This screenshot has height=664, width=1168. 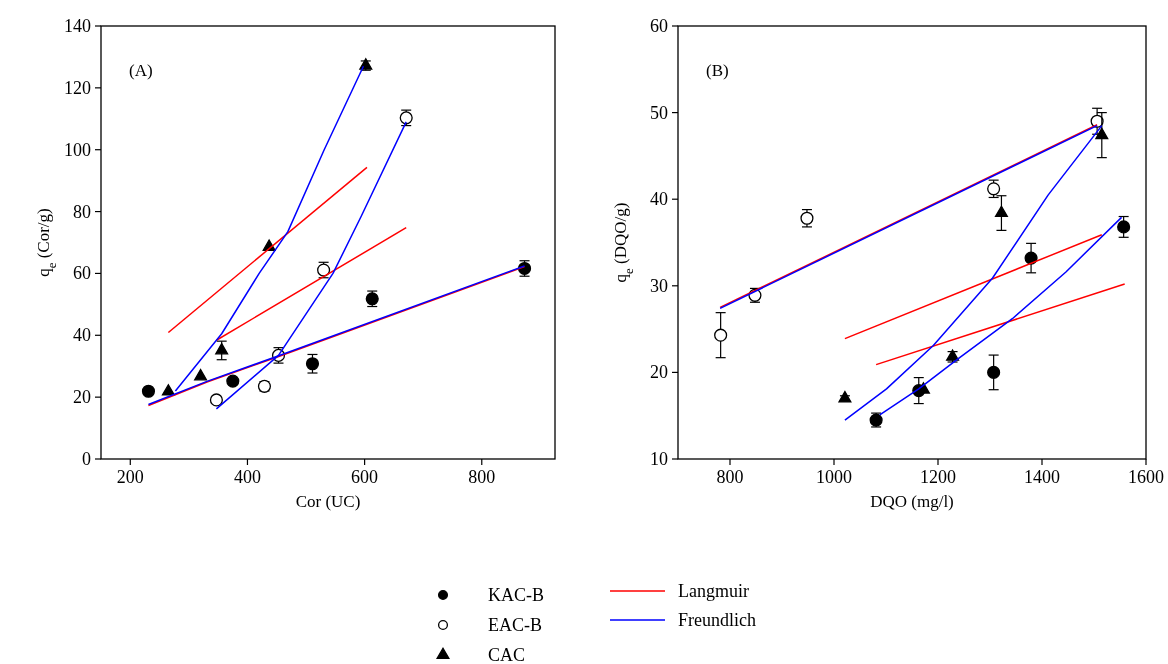 What do you see at coordinates (141, 70) in the screenshot?
I see `text: (A)` at bounding box center [141, 70].